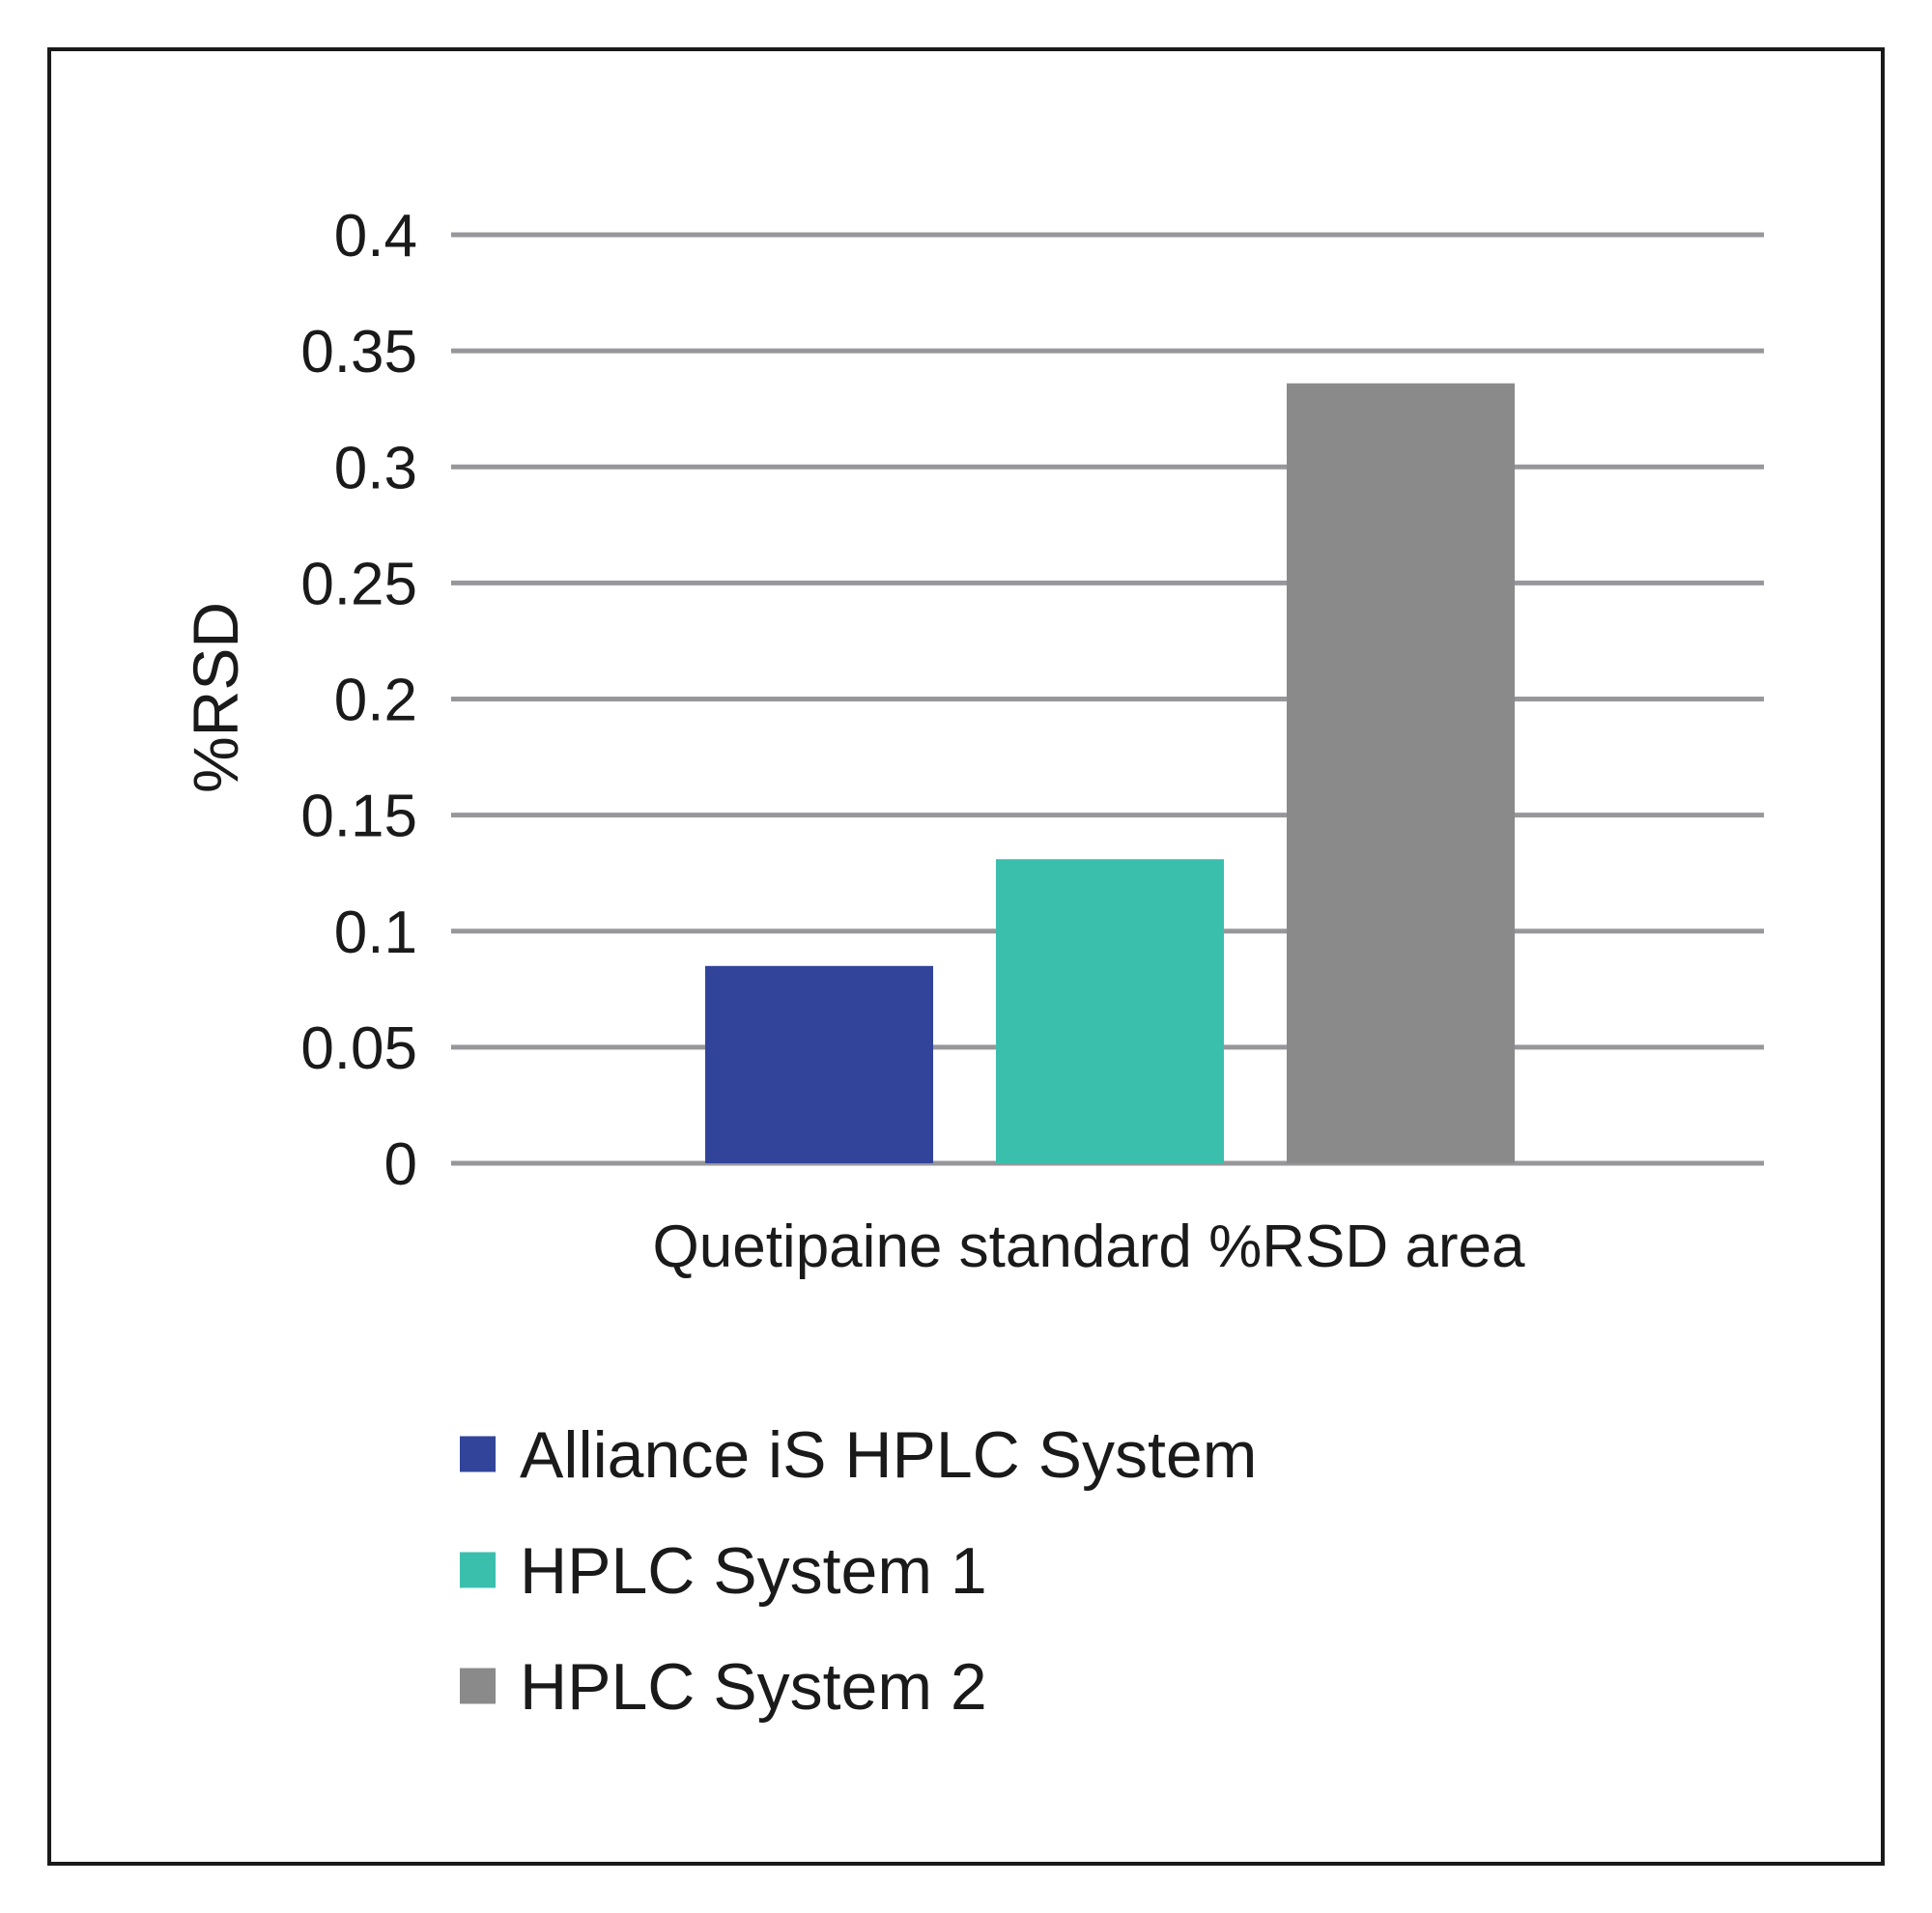 The height and width of the screenshot is (1913, 1932). Describe the element at coordinates (753, 1571) in the screenshot. I see `legend-label: HPLC System 1` at that location.